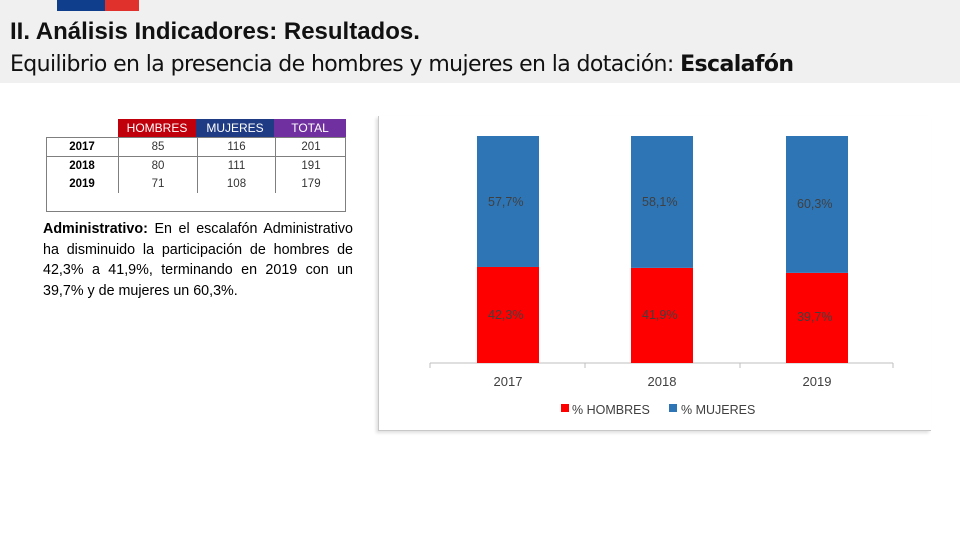 Image resolution: width=960 pixels, height=540 pixels. What do you see at coordinates (814, 204) in the screenshot?
I see `data-label-mujeres: 60,3%` at bounding box center [814, 204].